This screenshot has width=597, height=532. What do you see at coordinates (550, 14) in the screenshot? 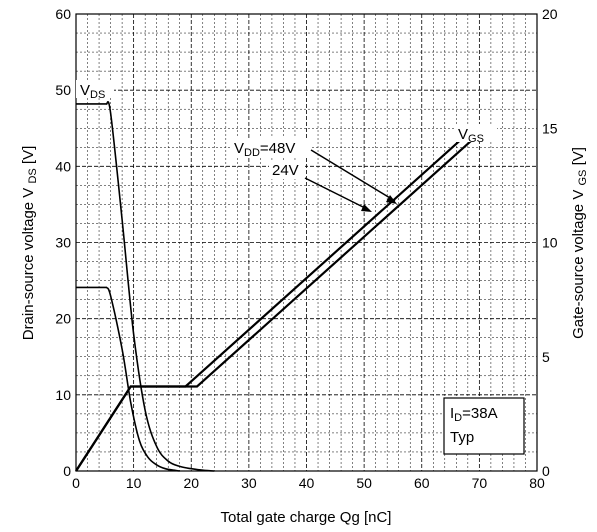
I see `y-right-tick-label: 20` at bounding box center [550, 14].